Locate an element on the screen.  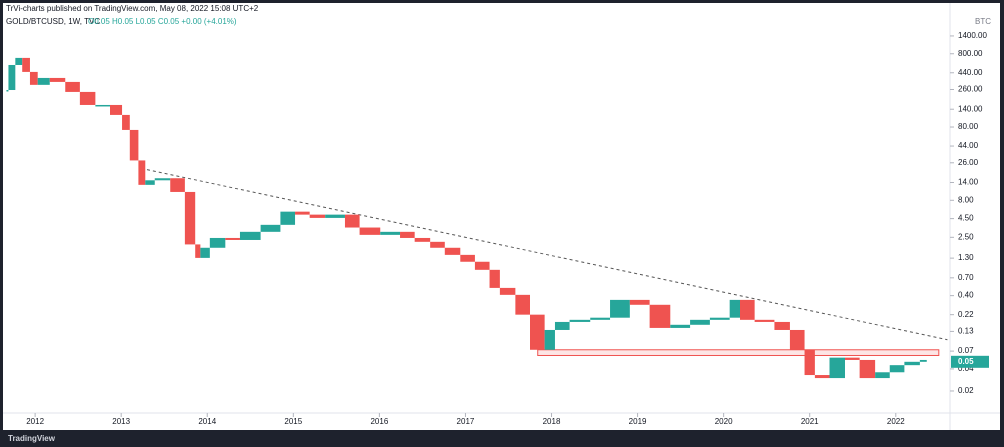
x-tick-label: 2019 is located at coordinates (638, 421).